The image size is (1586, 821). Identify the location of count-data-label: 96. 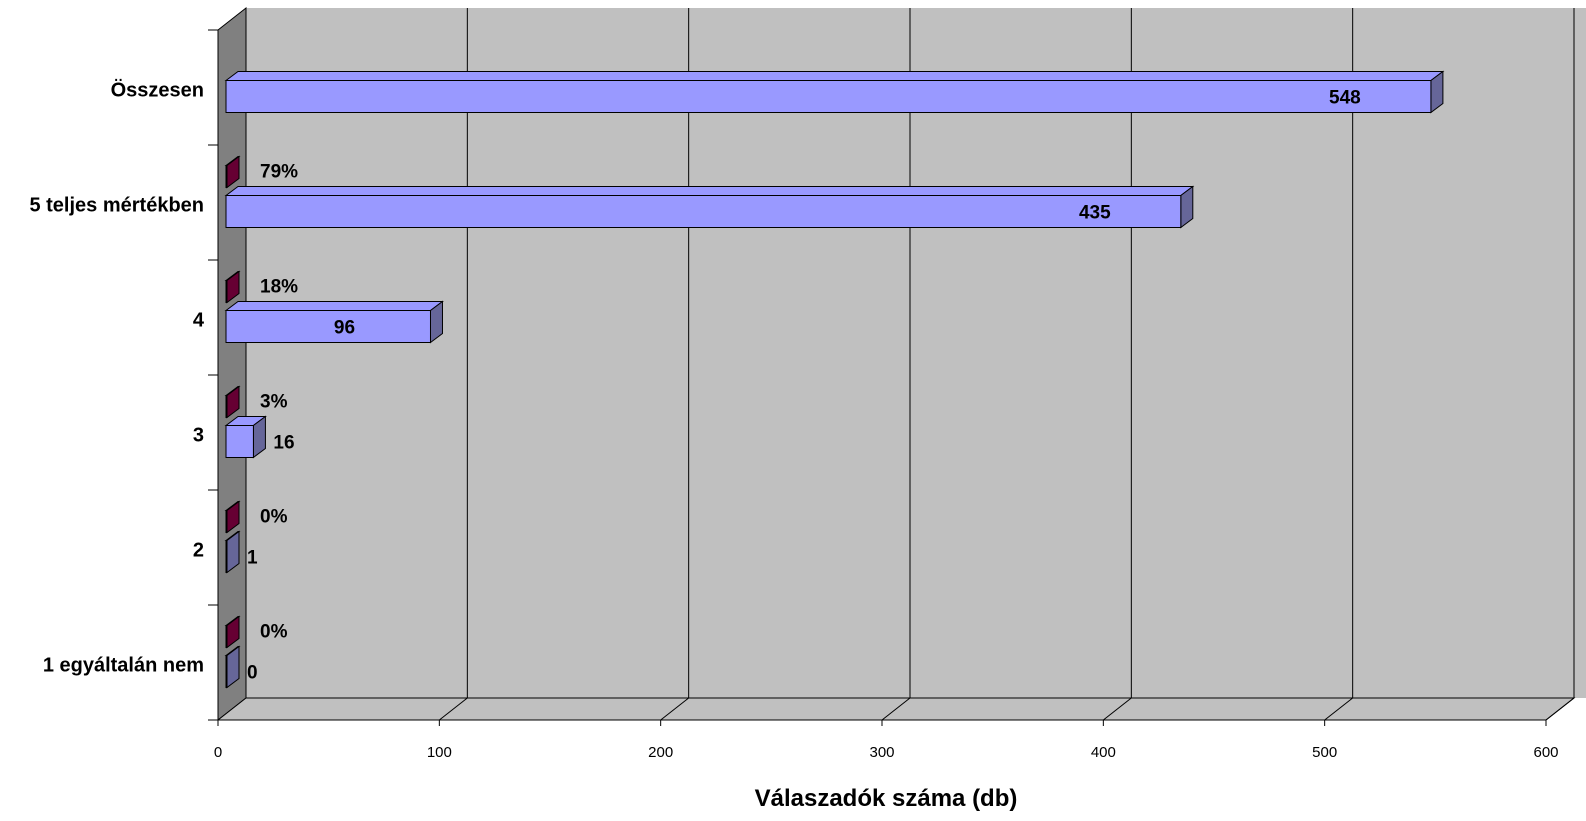
(344, 328).